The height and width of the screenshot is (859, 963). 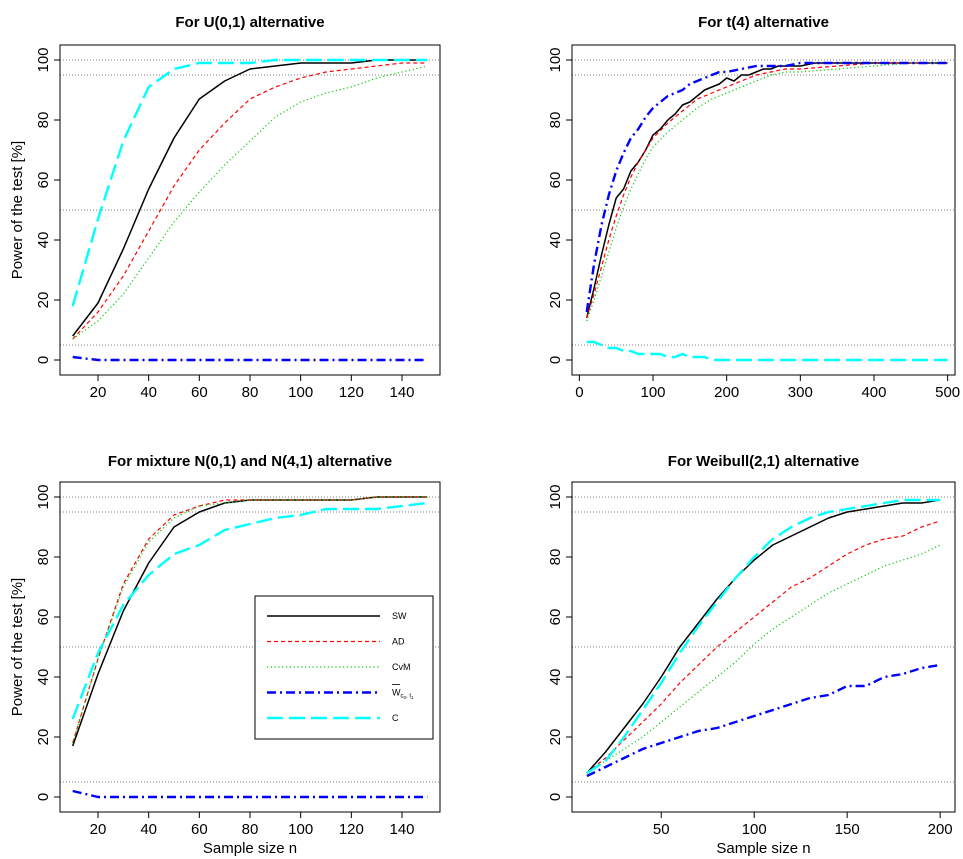 What do you see at coordinates (873, 392) in the screenshot?
I see `x-tick-label: 400` at bounding box center [873, 392].